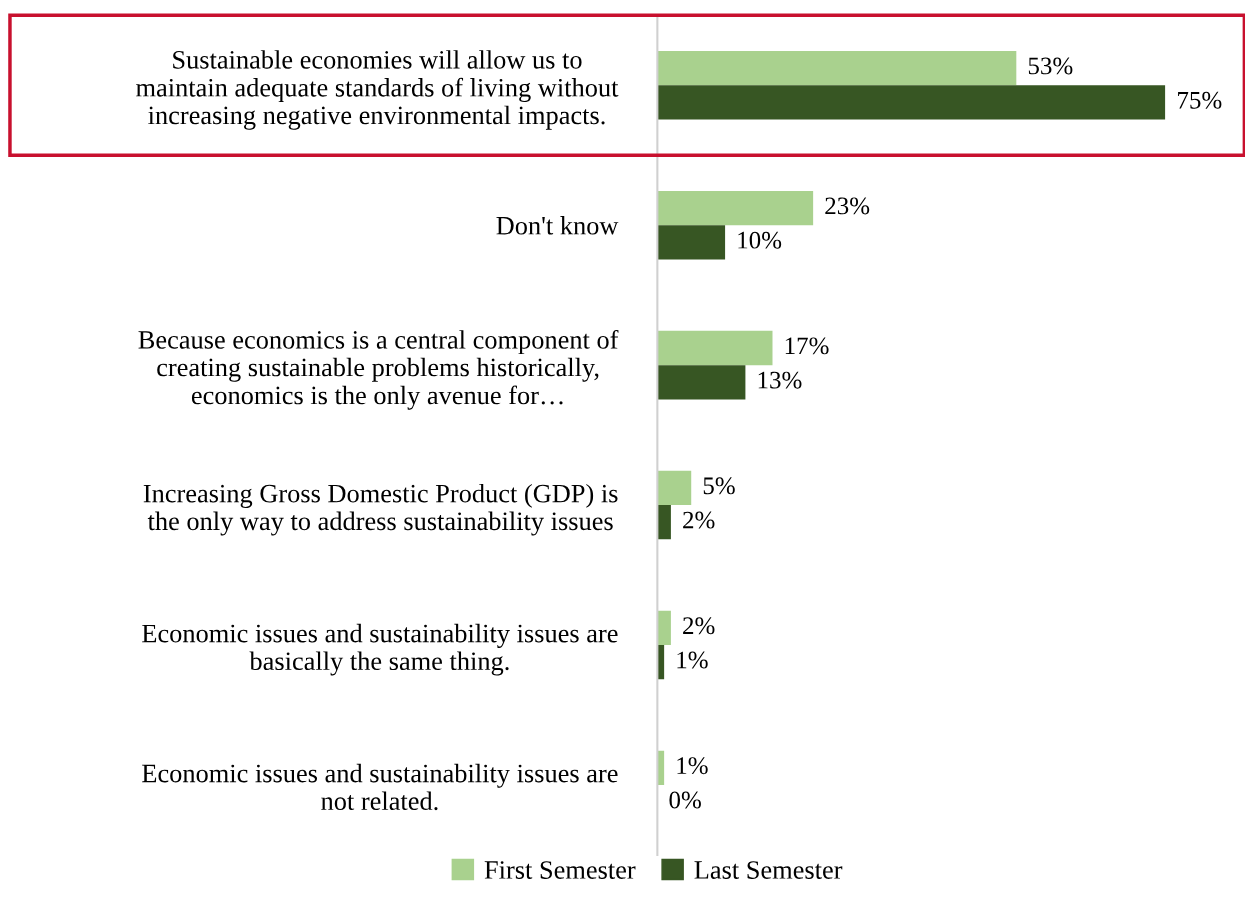 Image resolution: width=1245 pixels, height=899 pixels. Describe the element at coordinates (557, 225) in the screenshot. I see `y-tick-label: Don't know` at that location.